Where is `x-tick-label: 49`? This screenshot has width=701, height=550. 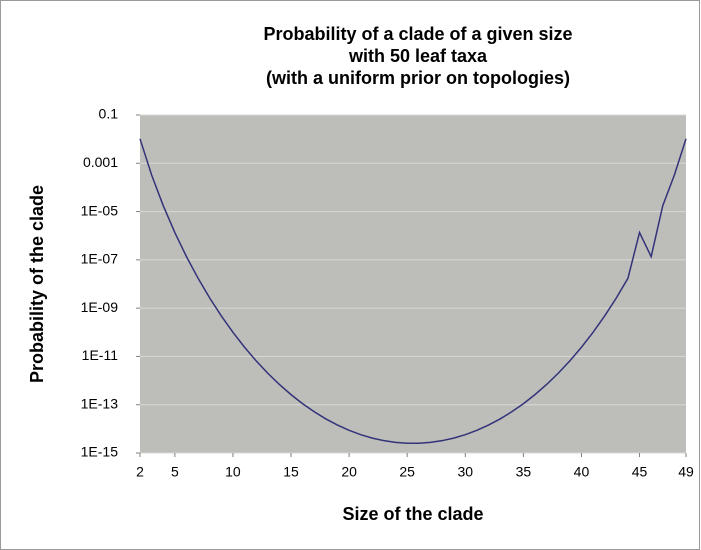
x-tick-label: 49 is located at coordinates (686, 472).